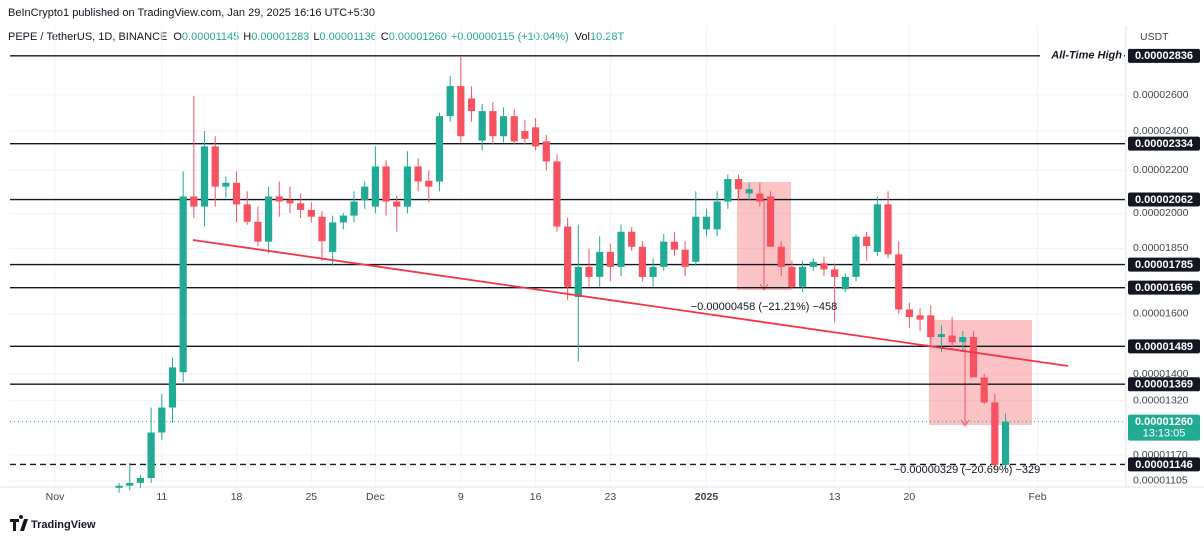 Image resolution: width=1204 pixels, height=537 pixels. Describe the element at coordinates (1086, 56) in the screenshot. I see `level-note: All-Time High` at that location.